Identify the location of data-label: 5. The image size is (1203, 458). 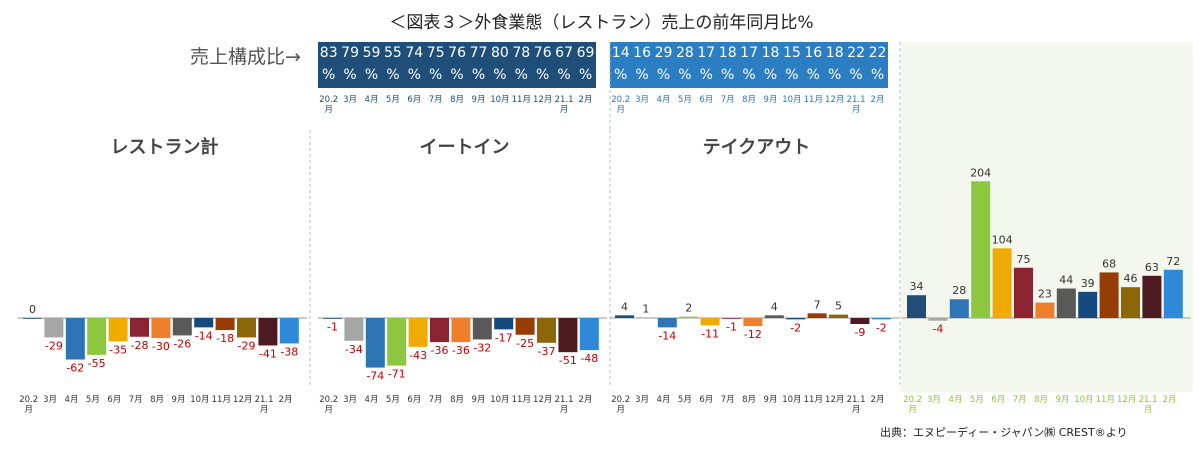
(838, 306).